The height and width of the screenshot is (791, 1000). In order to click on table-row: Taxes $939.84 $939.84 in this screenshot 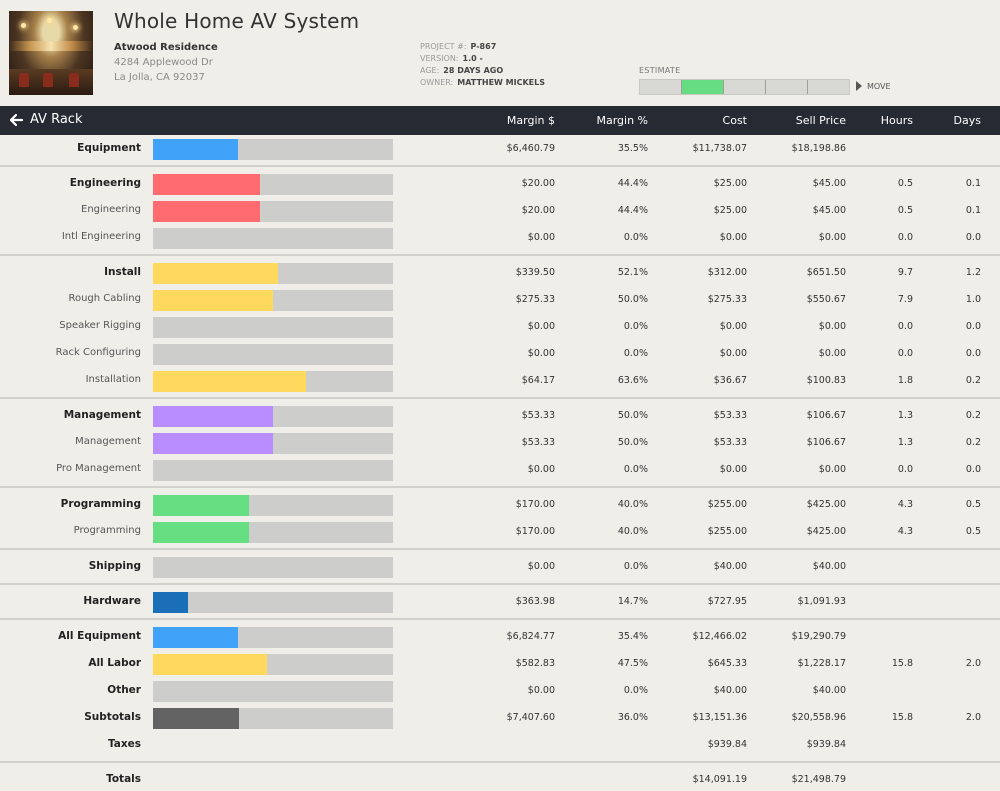, I will do `click(500, 744)`.